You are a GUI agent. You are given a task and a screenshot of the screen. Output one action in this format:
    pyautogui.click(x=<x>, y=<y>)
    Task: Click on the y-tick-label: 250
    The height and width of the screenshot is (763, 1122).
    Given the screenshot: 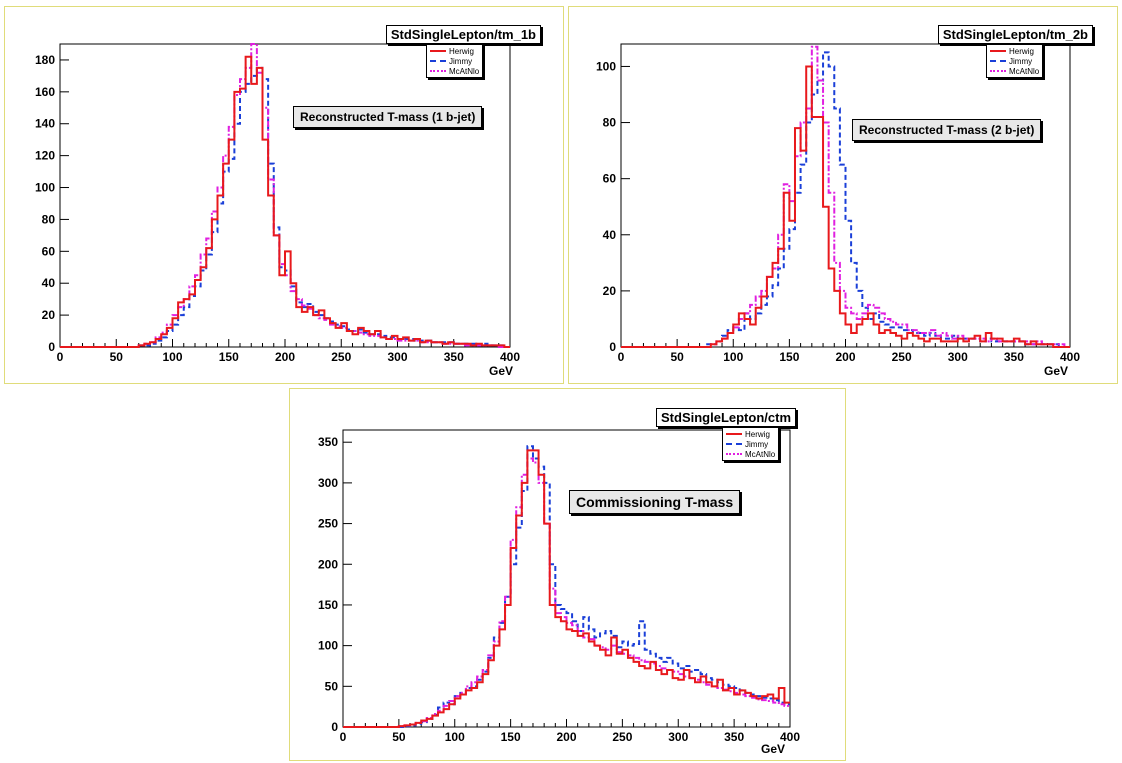 What is the action you would take?
    pyautogui.click(x=328, y=524)
    